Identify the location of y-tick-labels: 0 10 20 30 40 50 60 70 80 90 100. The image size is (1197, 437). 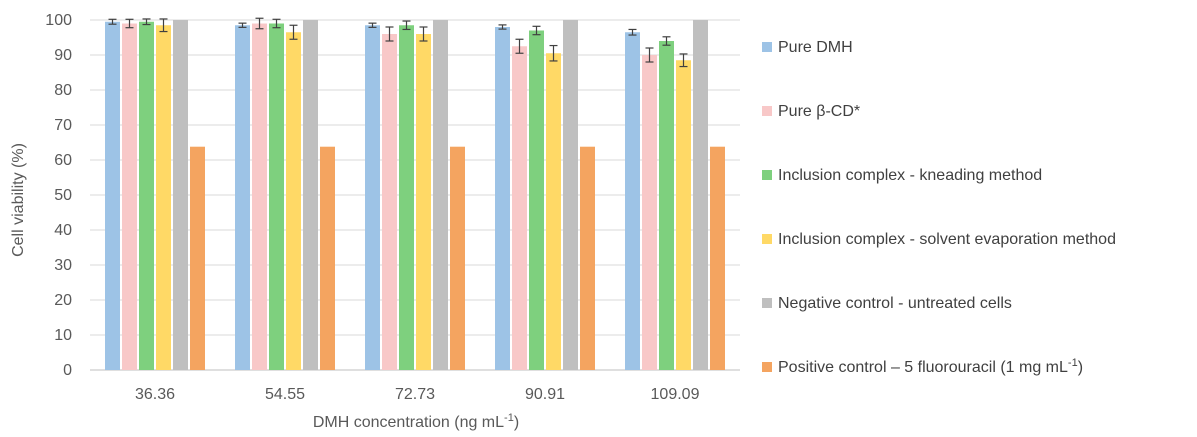
(58, 195).